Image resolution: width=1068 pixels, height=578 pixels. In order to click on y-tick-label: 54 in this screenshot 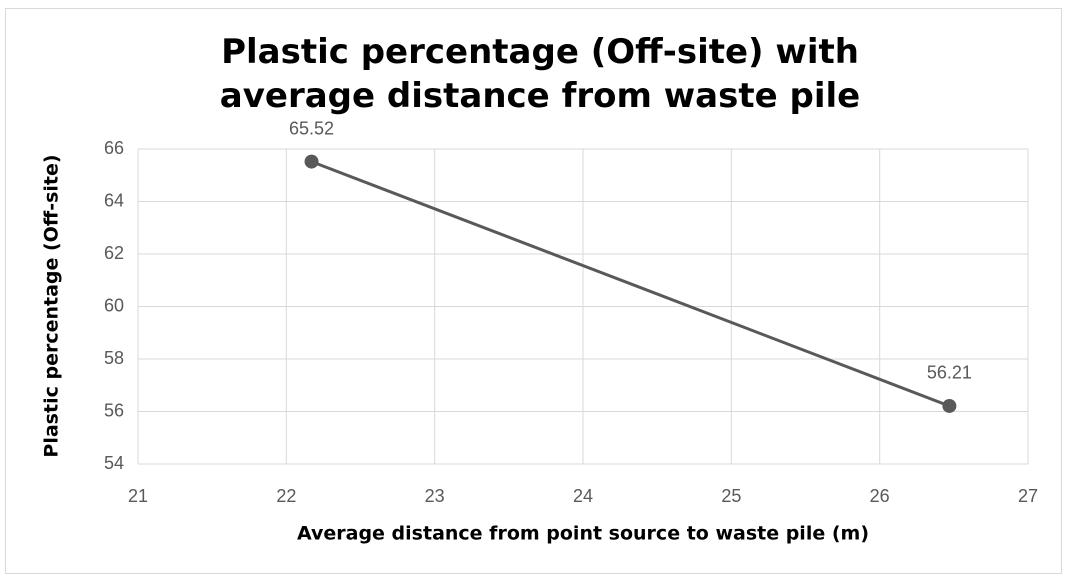, I will do `click(114, 463)`.